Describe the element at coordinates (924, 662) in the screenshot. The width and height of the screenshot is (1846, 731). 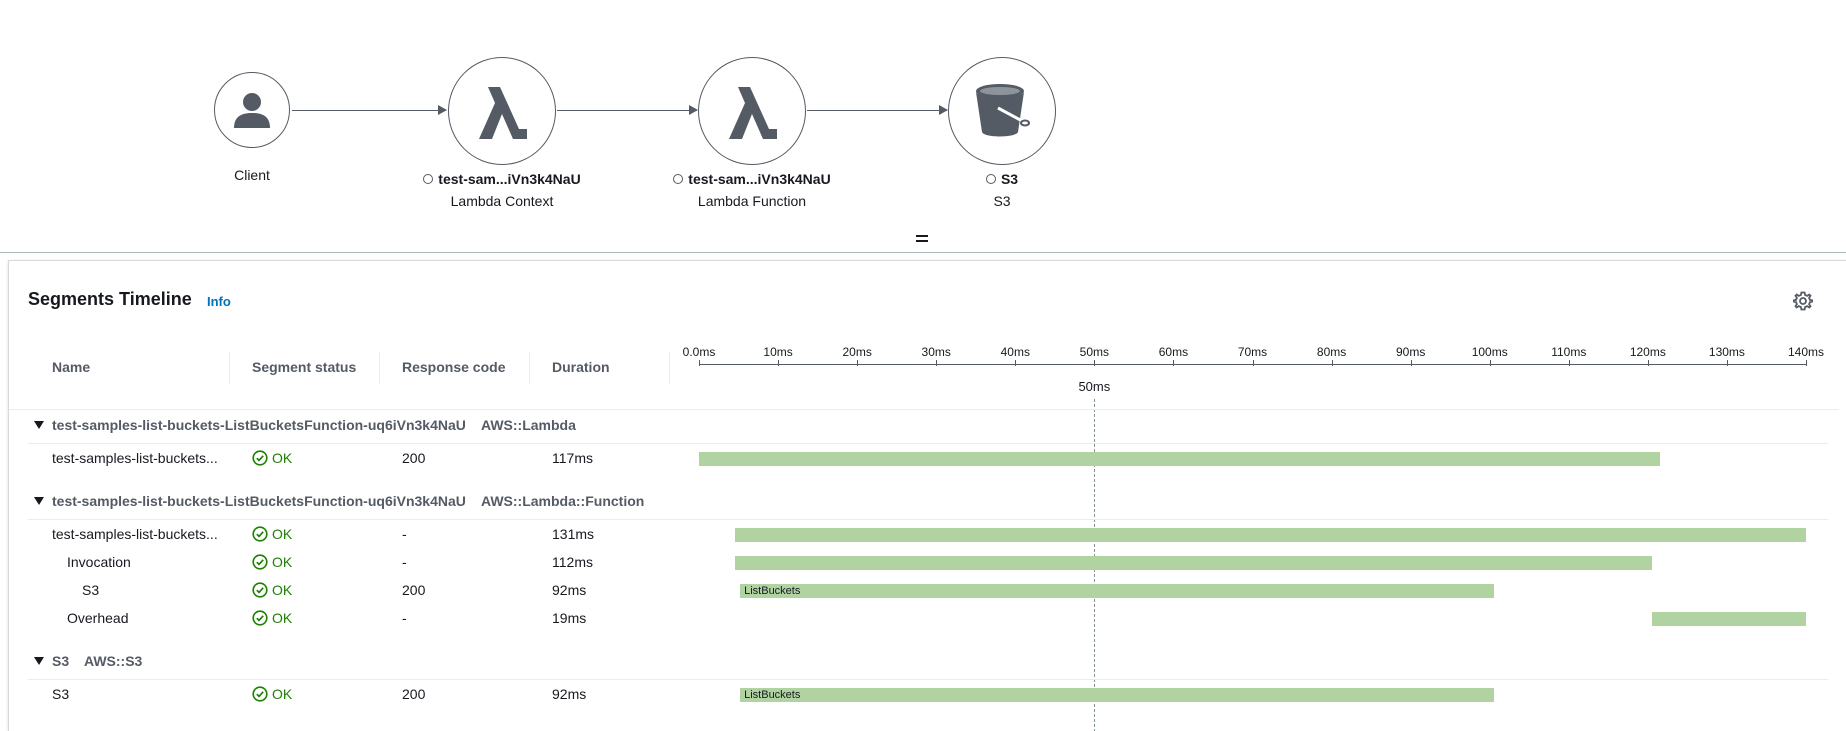
I see `segment-group-header: S3 AWS::S3` at that location.